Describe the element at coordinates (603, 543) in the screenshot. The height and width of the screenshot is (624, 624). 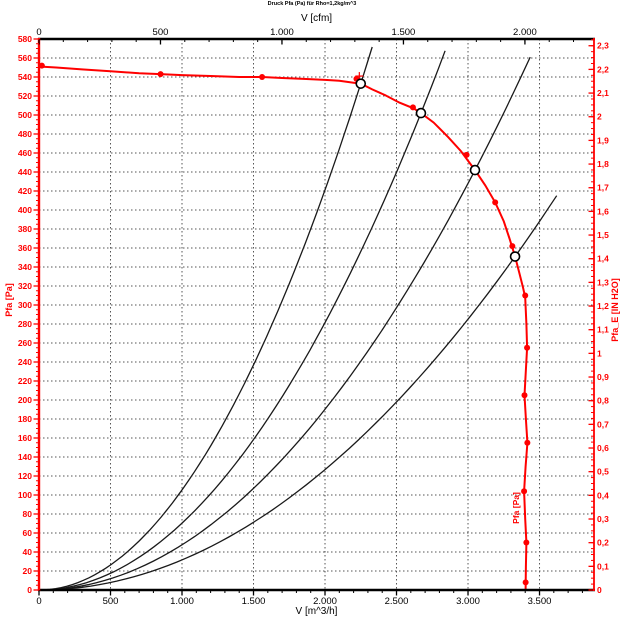
I see `right-tick-label: 0,2` at that location.